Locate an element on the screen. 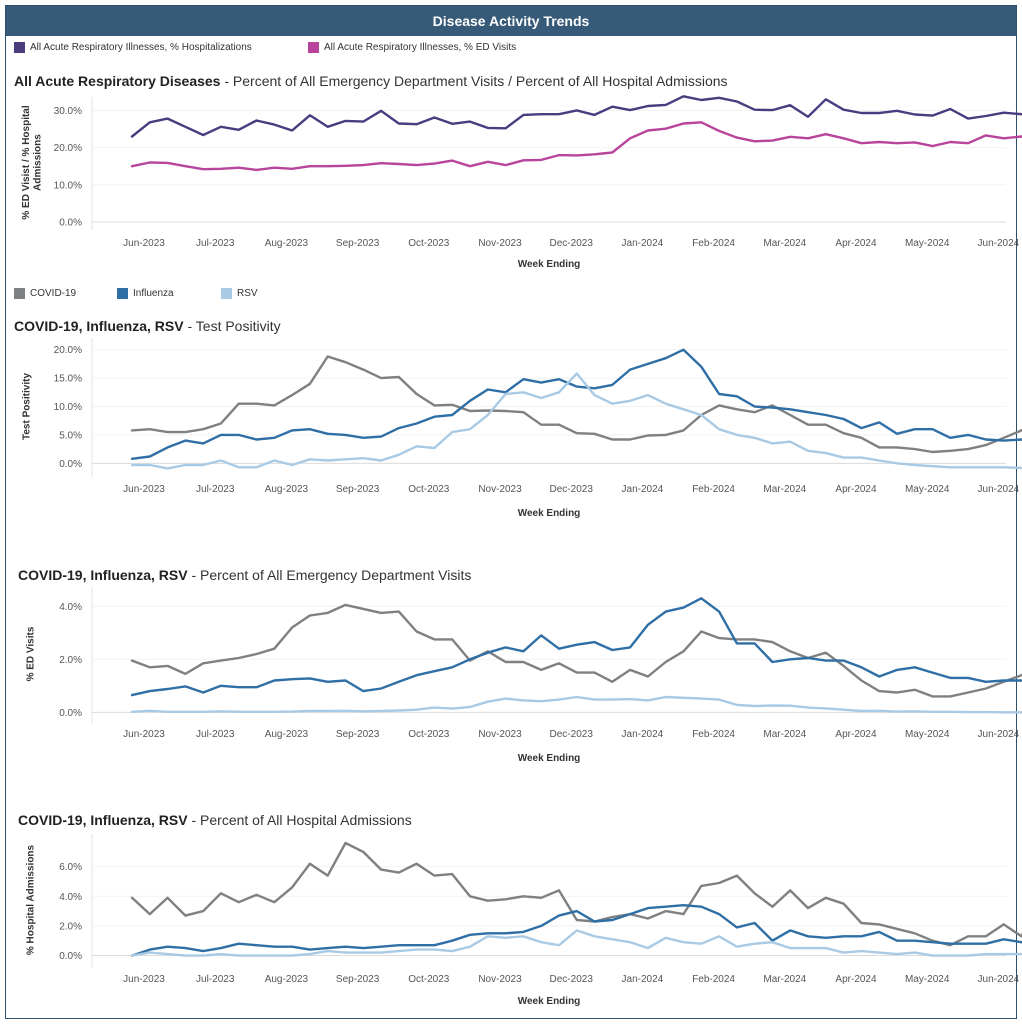 This screenshot has width=1022, height=1024. dashboard-title: Disease Activity Trends is located at coordinates (511, 21).